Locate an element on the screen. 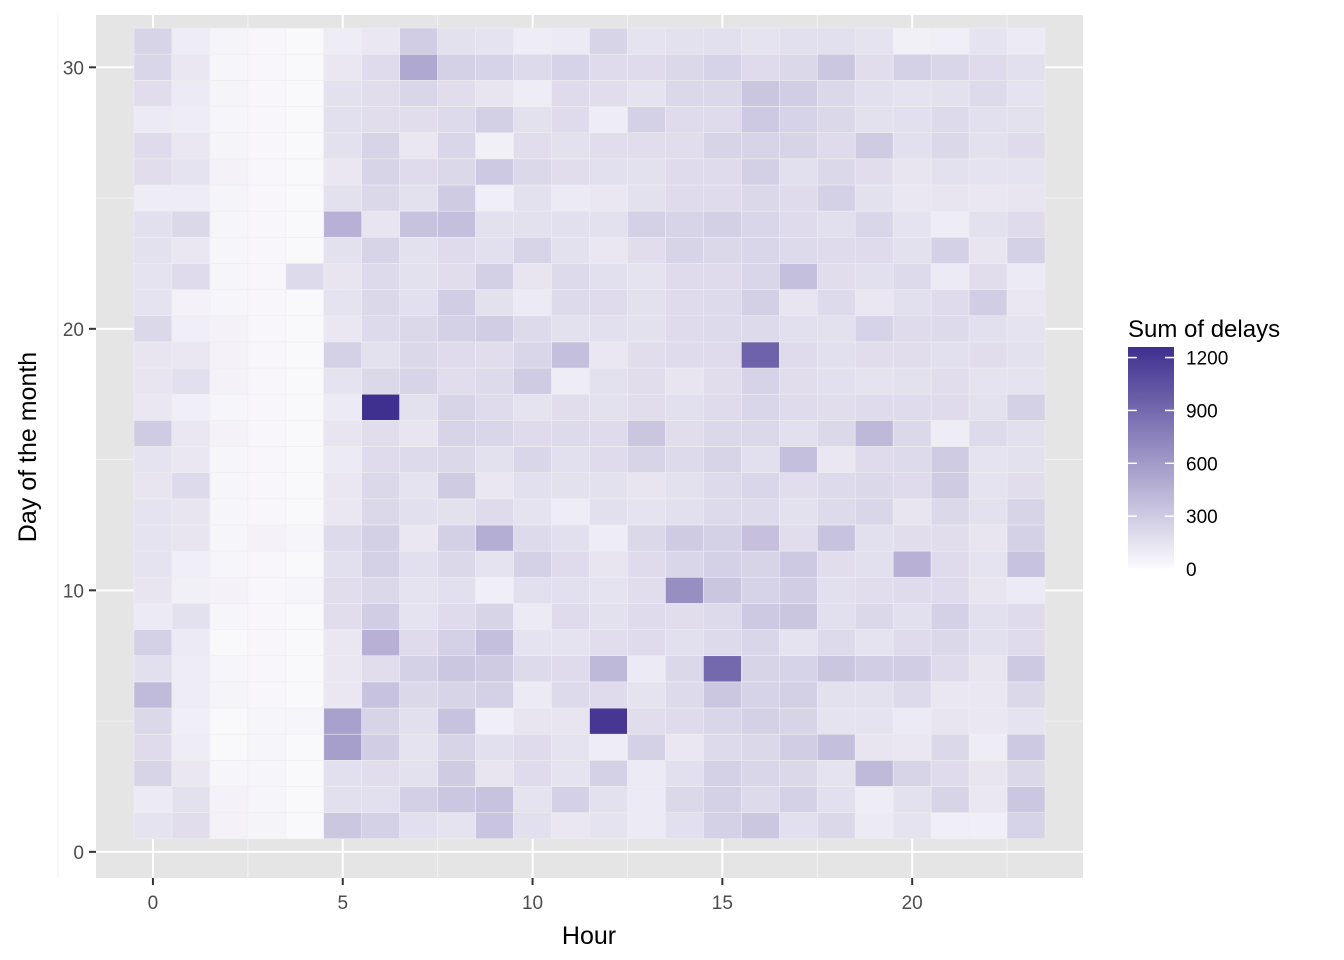 This screenshot has height=960, width=1344. legend-tick-label: 1200 is located at coordinates (1207, 359).